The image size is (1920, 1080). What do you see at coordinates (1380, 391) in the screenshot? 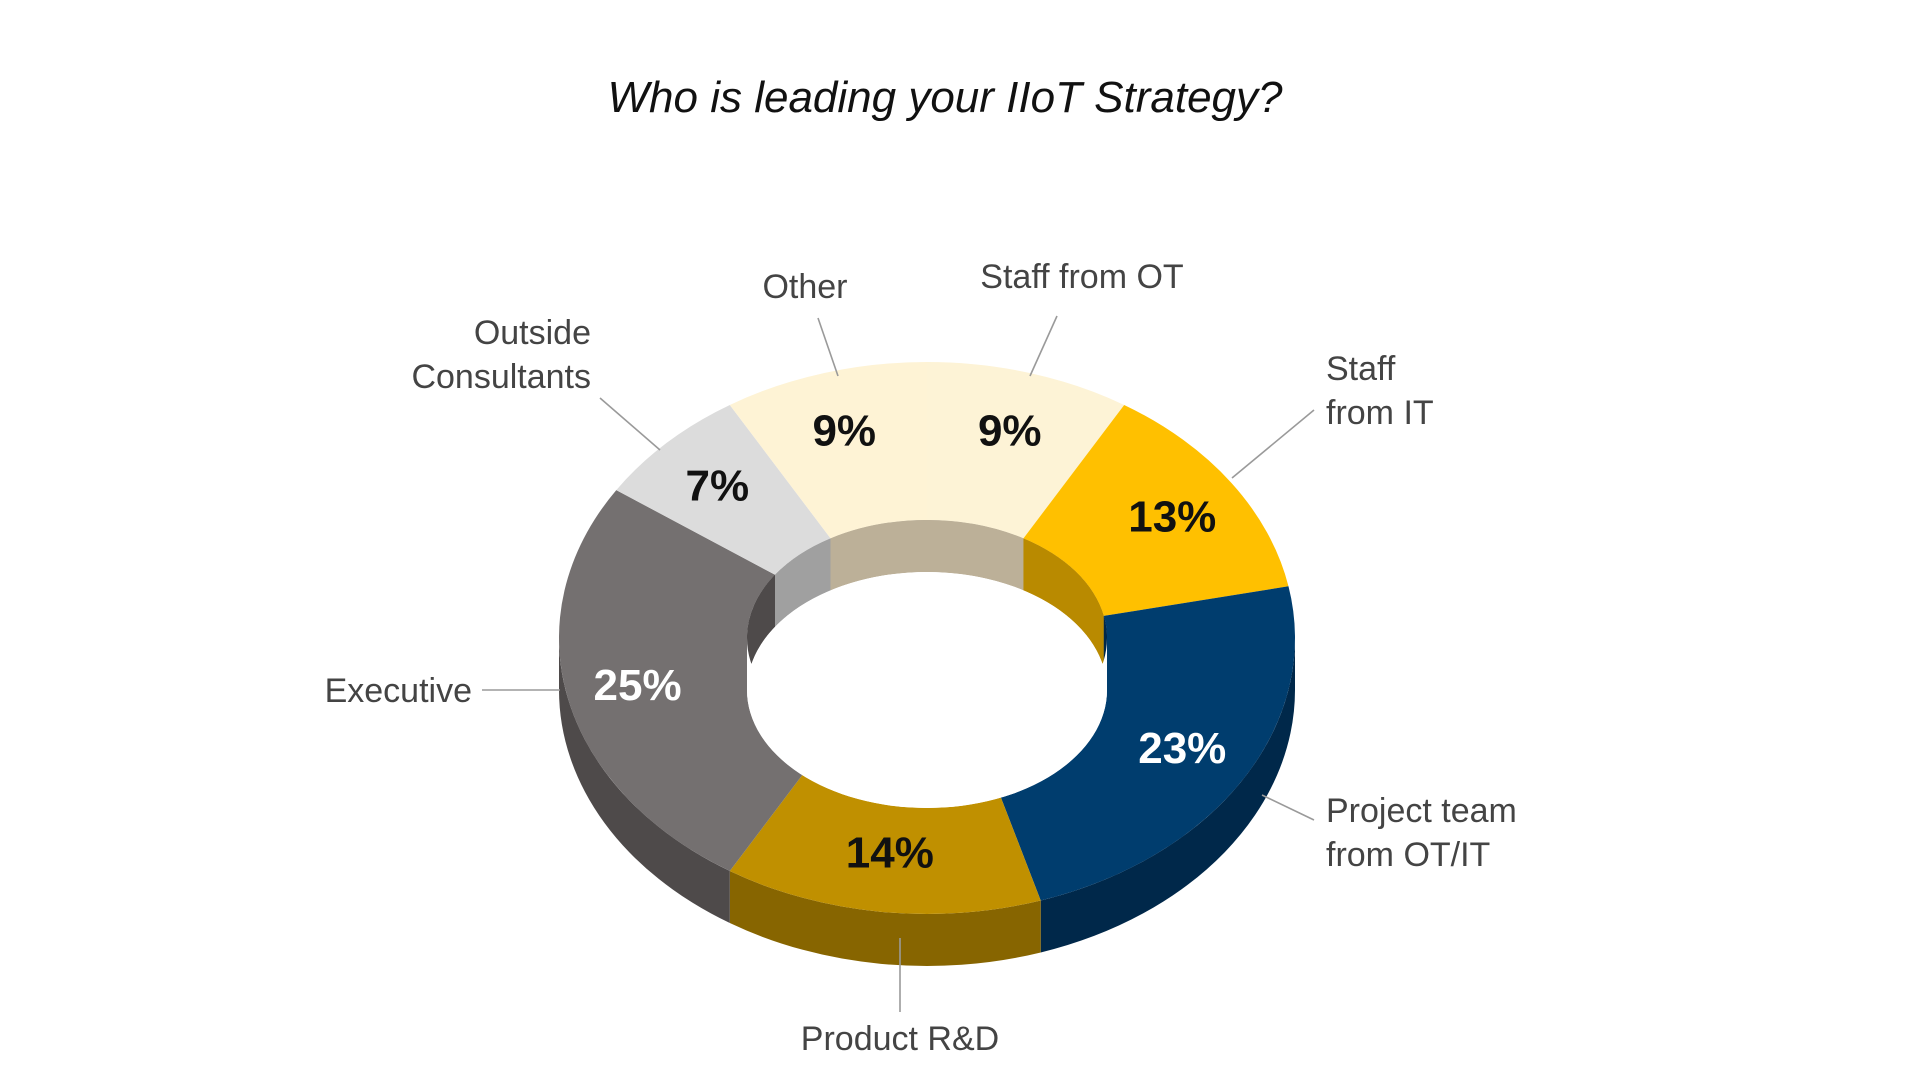
I see `slice-label-staff-from-it: Staff from IT` at bounding box center [1380, 391].